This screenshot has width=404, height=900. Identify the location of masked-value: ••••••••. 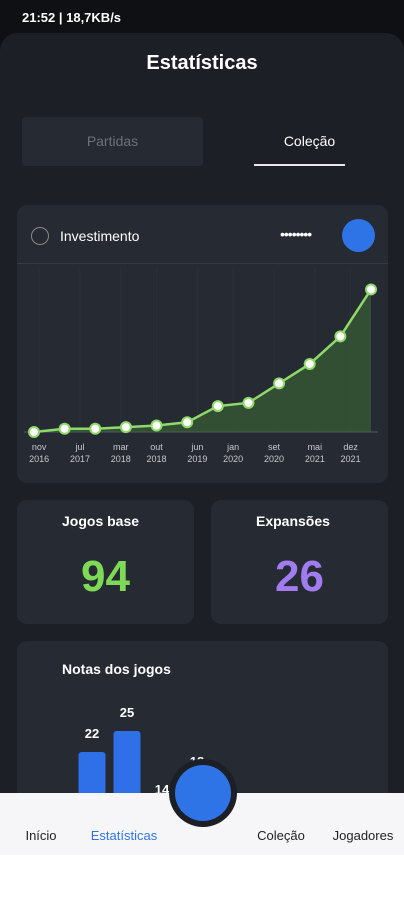
(296, 234).